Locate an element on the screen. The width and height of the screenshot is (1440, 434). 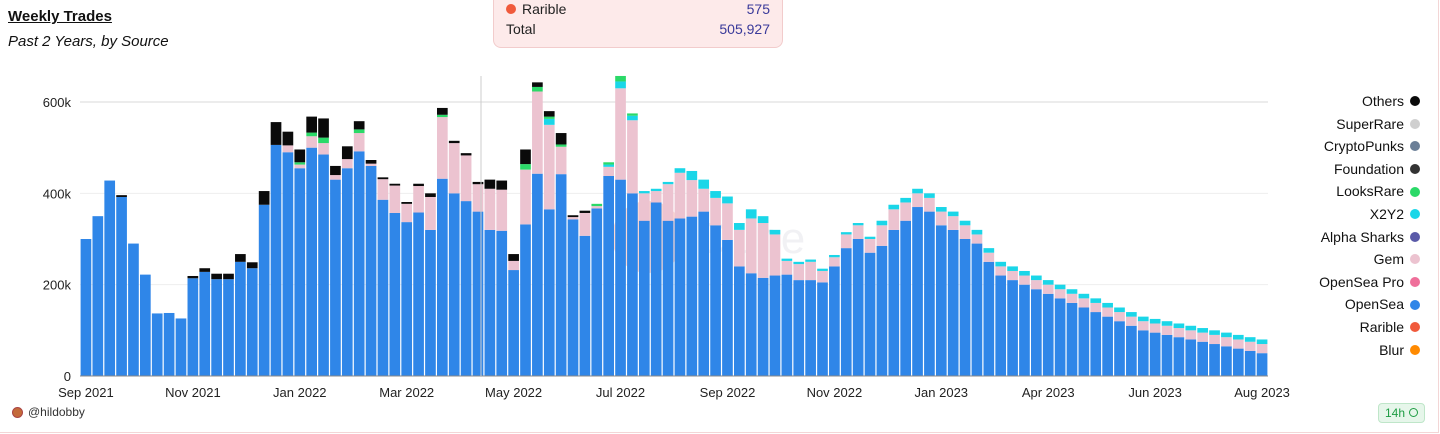
legend-item-gem: Gem is located at coordinates (1397, 261).